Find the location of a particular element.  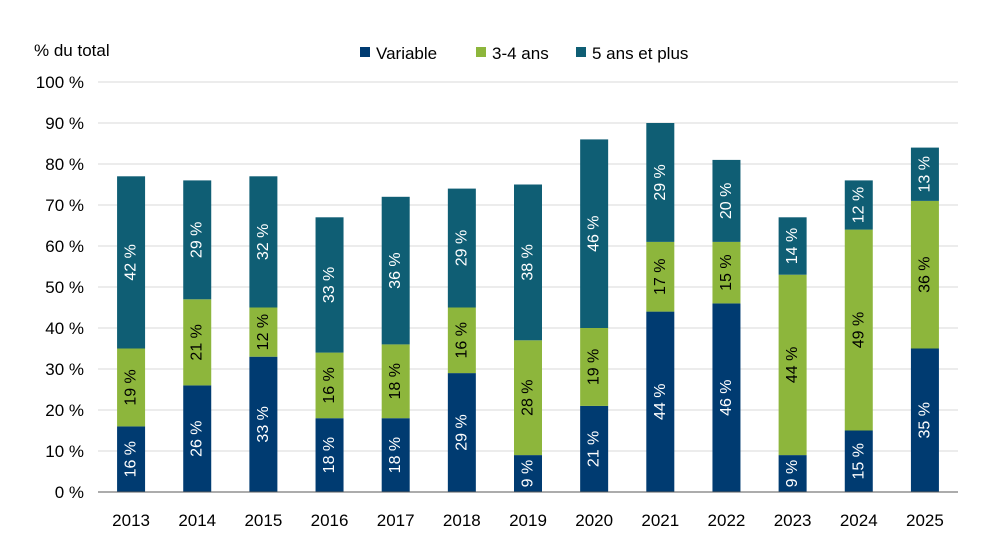

data-label: 49 % is located at coordinates (858, 330).